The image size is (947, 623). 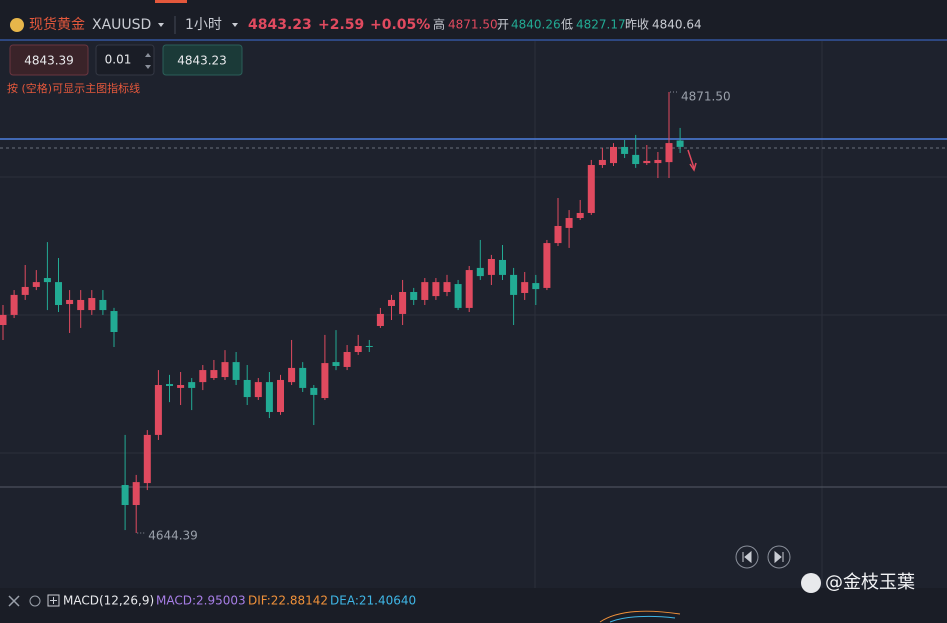 I want to click on sell-button, so click(x=49, y=60).